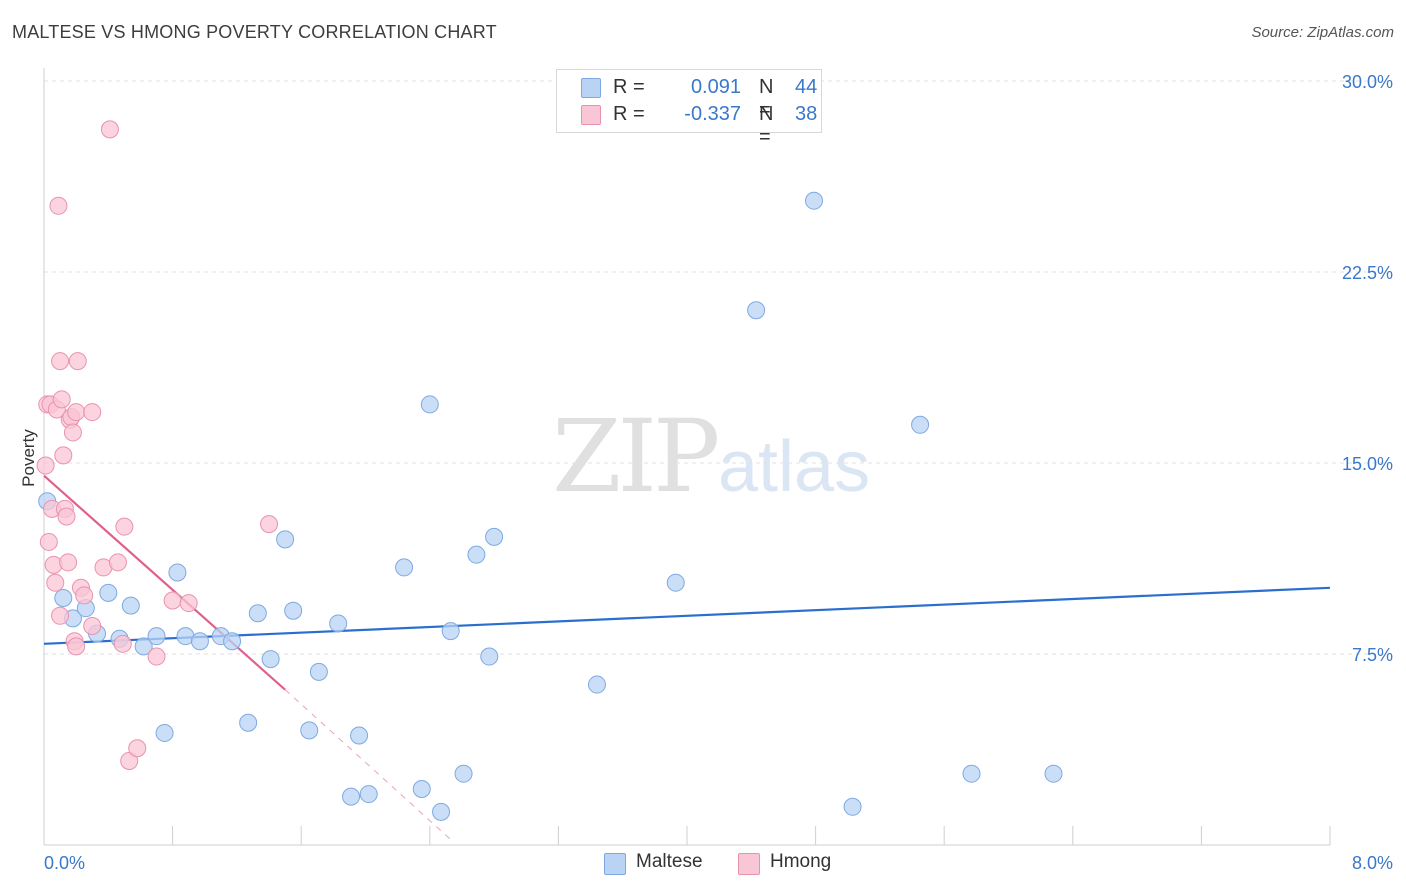 This screenshot has width=1406, height=892. I want to click on bottom-legend-label: Hmong, so click(801, 861).